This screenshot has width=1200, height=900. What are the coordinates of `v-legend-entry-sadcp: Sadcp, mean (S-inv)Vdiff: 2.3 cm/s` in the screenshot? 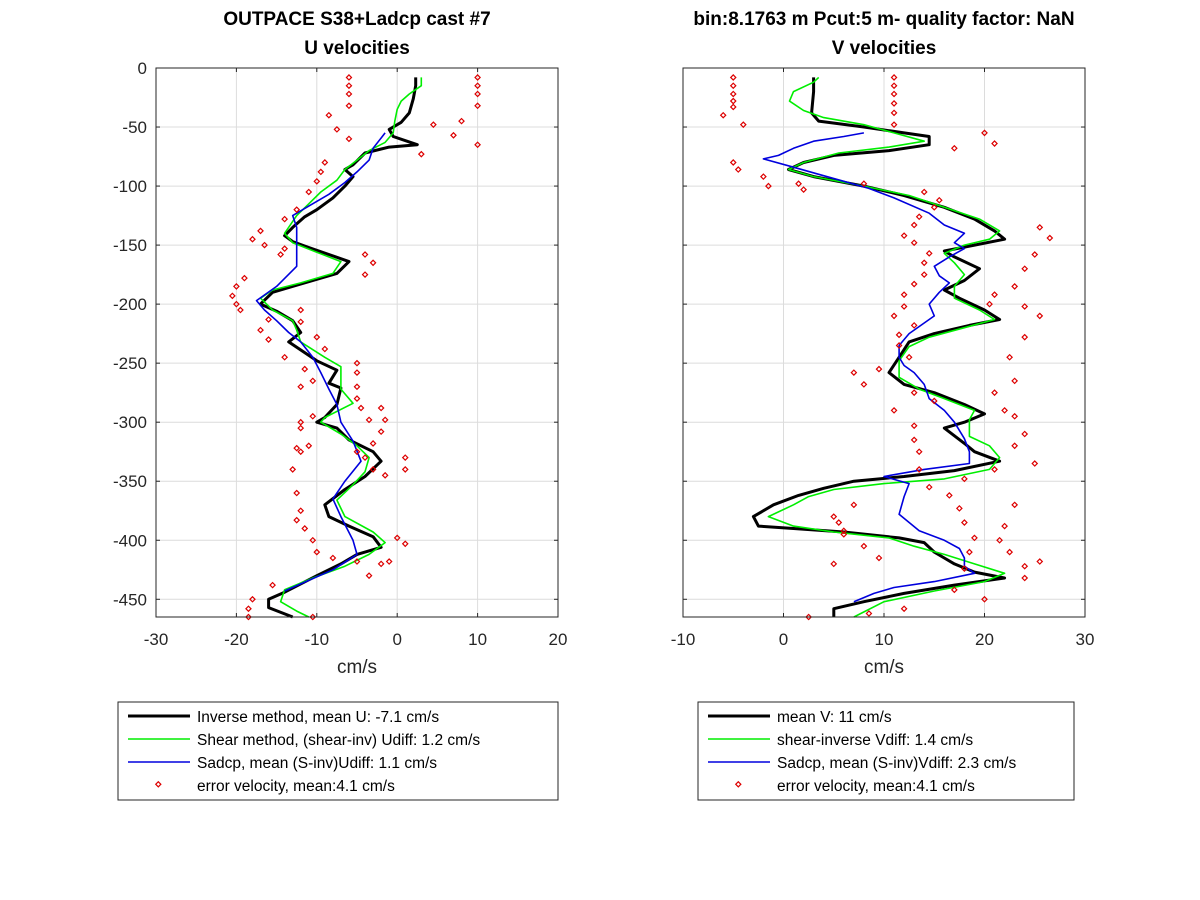 It's located at (896, 763).